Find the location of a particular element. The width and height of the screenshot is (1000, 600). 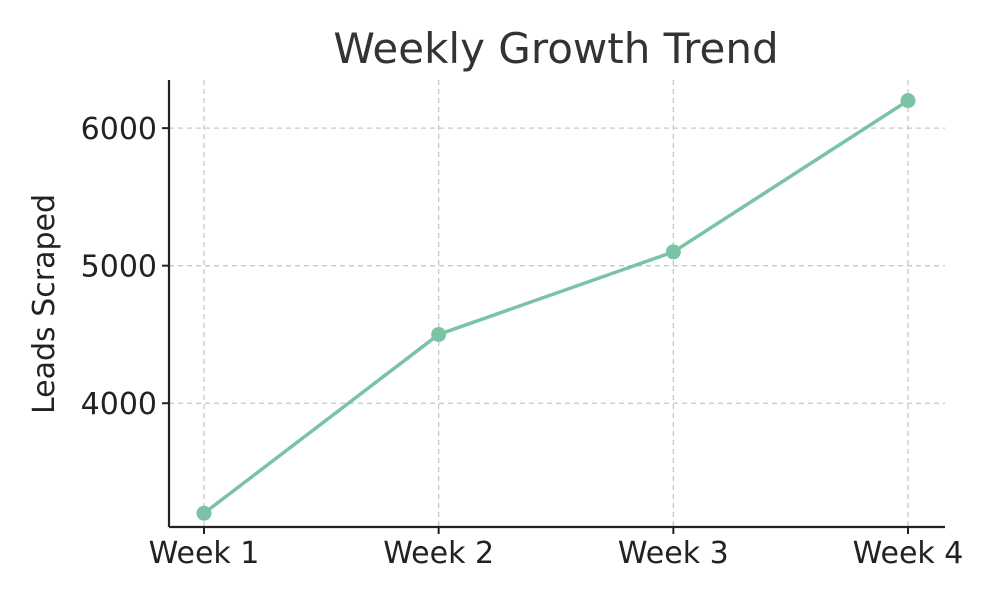

x-tick-label: Week 4 is located at coordinates (908, 553).